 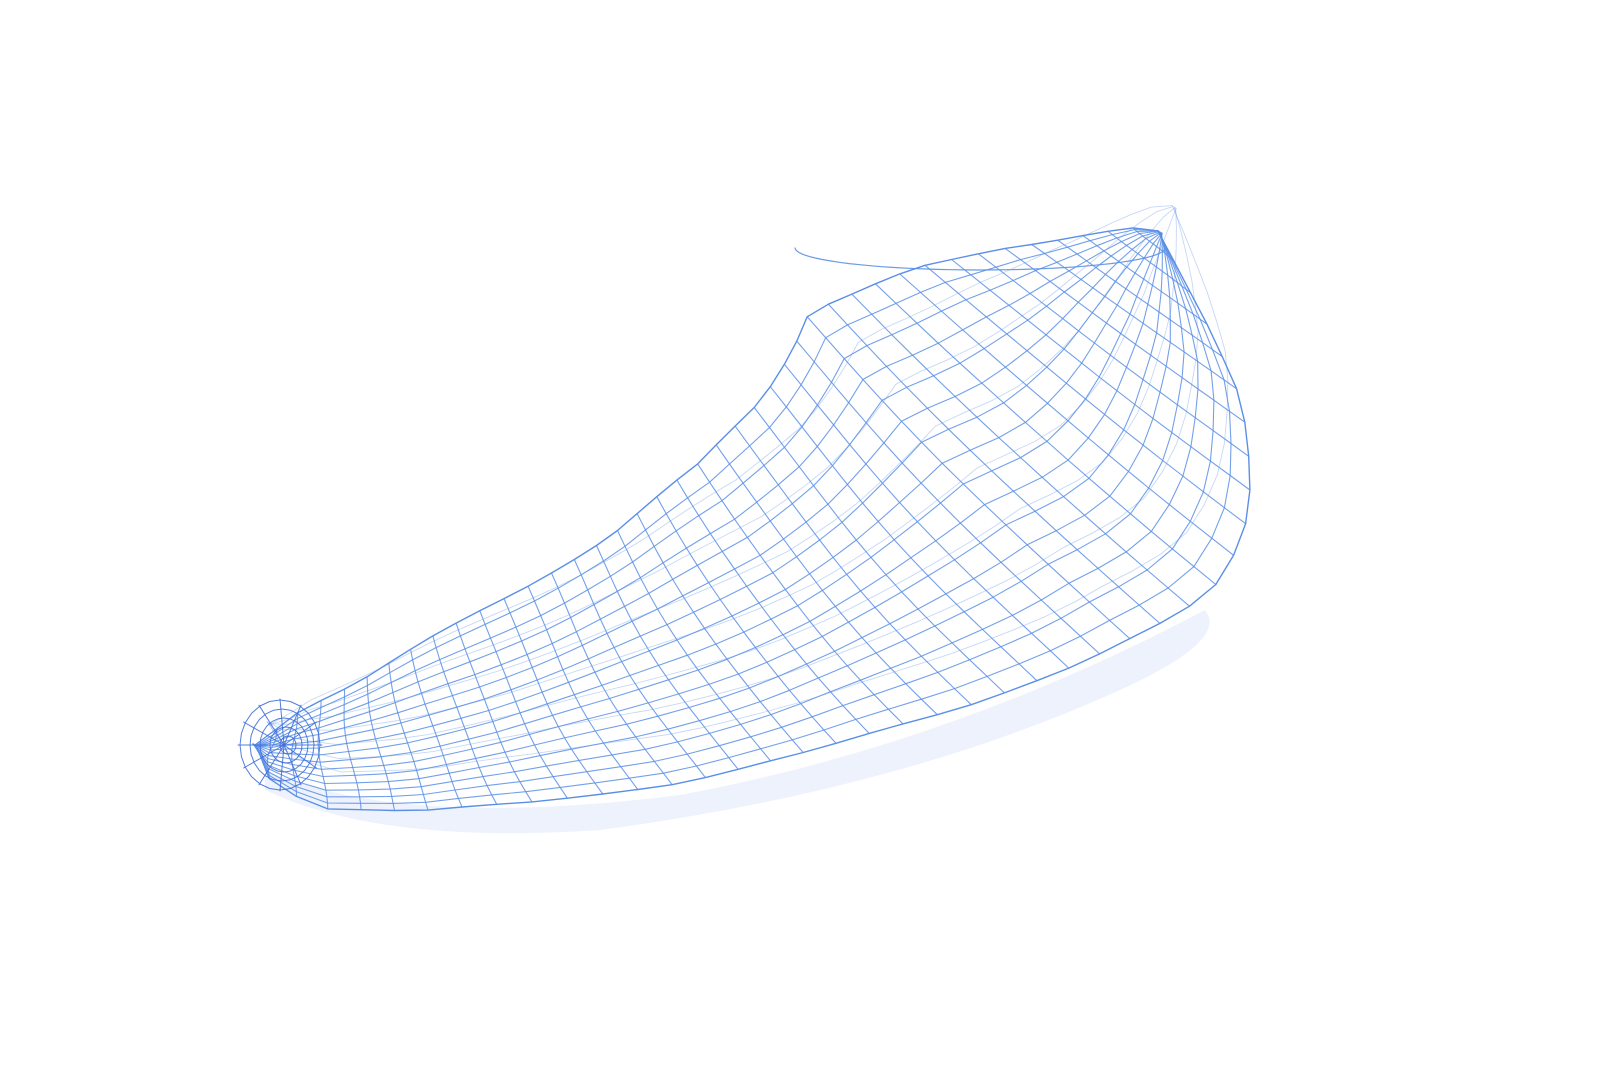 I want to click on collar-ring, so click(x=980, y=259).